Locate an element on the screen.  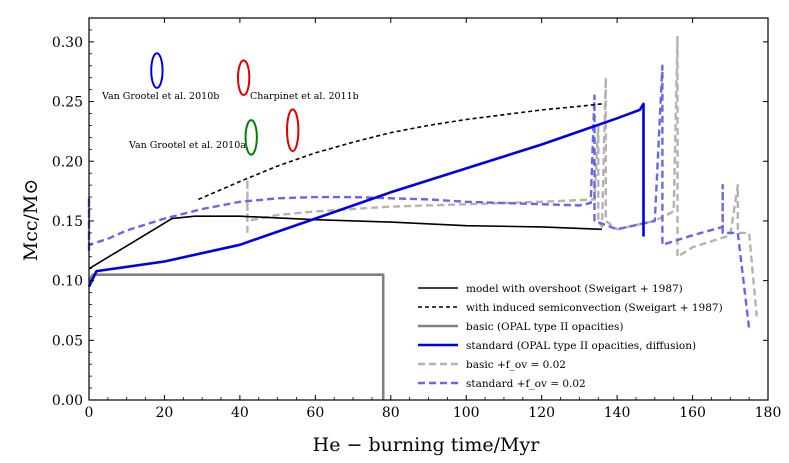
y-tick-label-5: 0.25 is located at coordinates (67, 103).